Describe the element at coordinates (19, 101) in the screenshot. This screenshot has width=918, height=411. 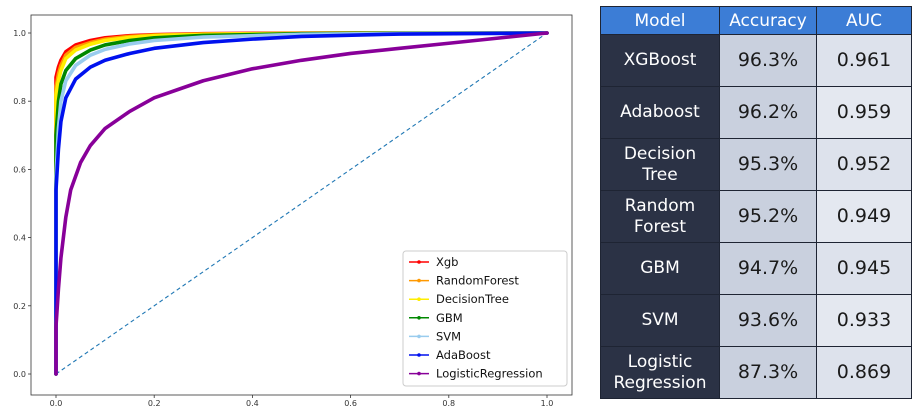
I see `y-tick-label: 0.8` at that location.